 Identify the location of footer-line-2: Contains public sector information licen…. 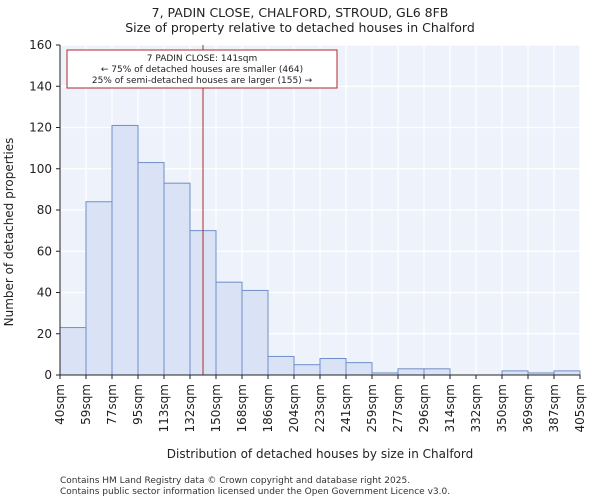
(255, 492).